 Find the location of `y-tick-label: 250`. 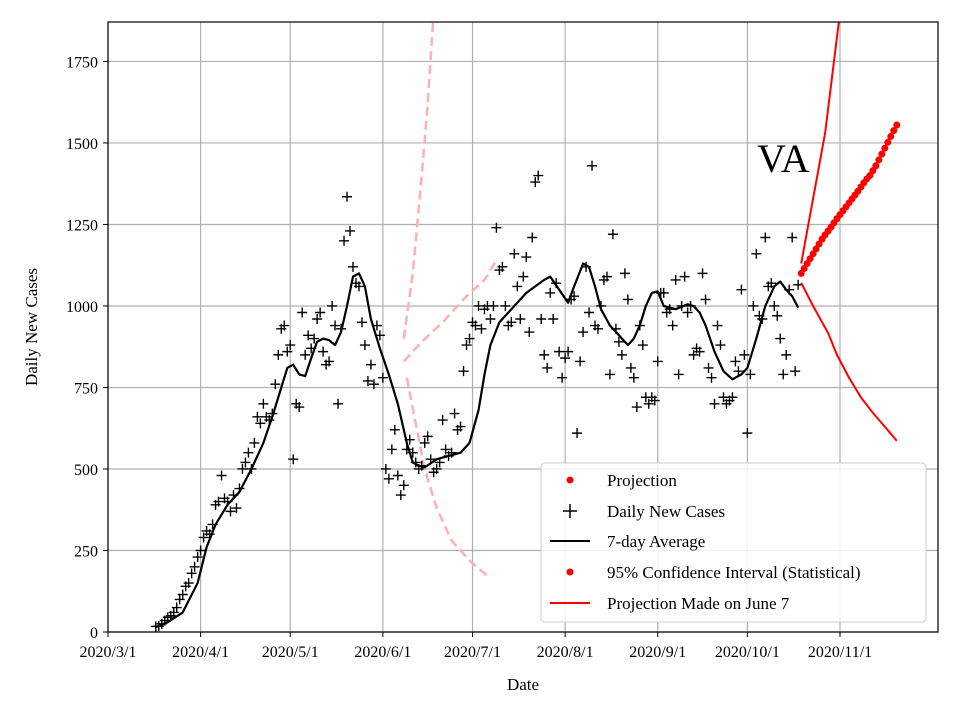

y-tick-label: 250 is located at coordinates (86, 551).